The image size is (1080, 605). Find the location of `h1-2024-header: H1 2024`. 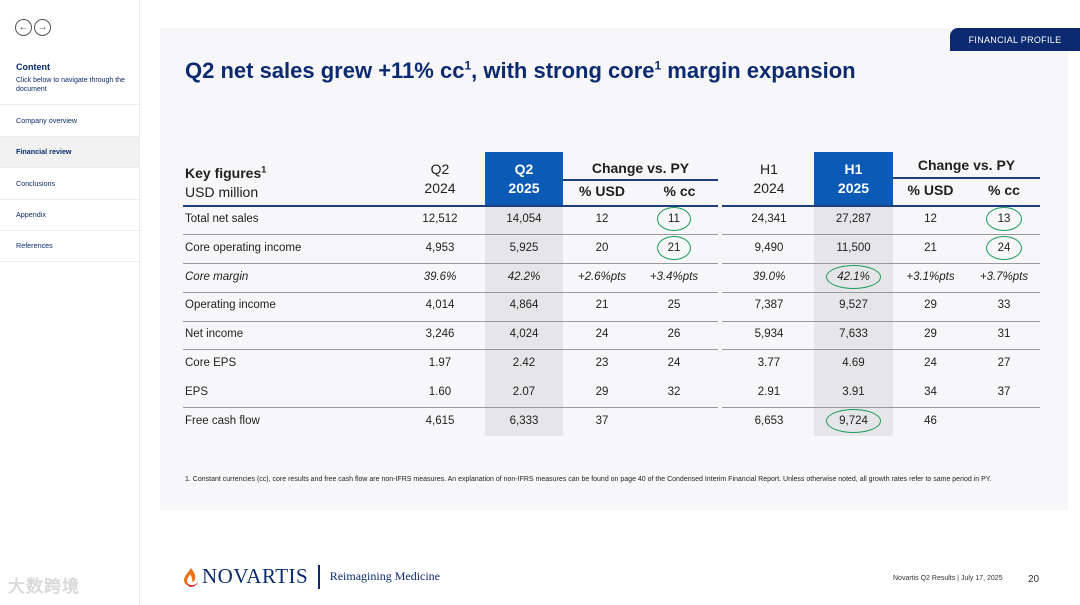

h1-2024-header: H1 2024 is located at coordinates (769, 179).